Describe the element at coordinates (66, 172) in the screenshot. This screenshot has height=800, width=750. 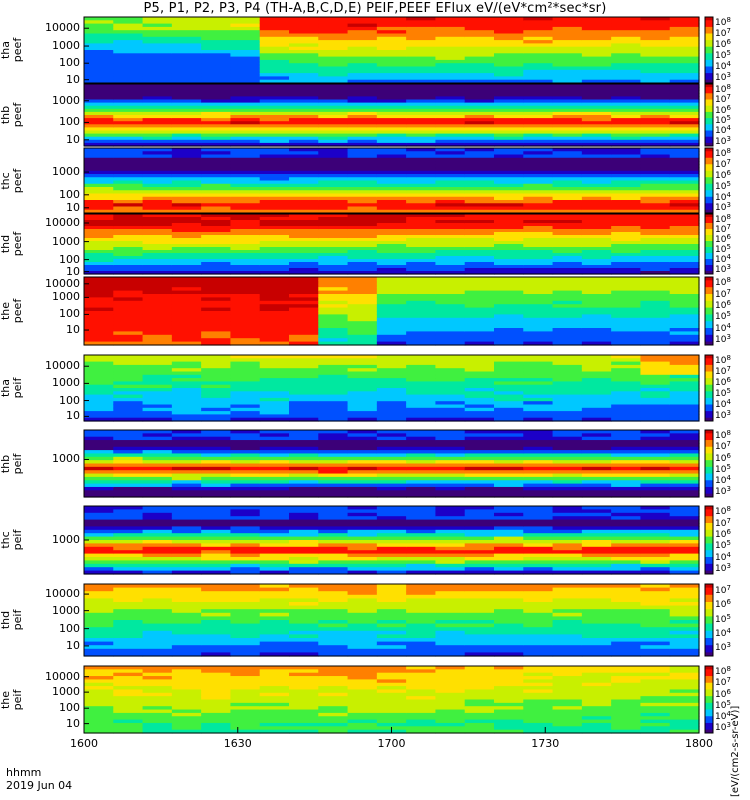
I see `y-tick-label: 1000` at that location.